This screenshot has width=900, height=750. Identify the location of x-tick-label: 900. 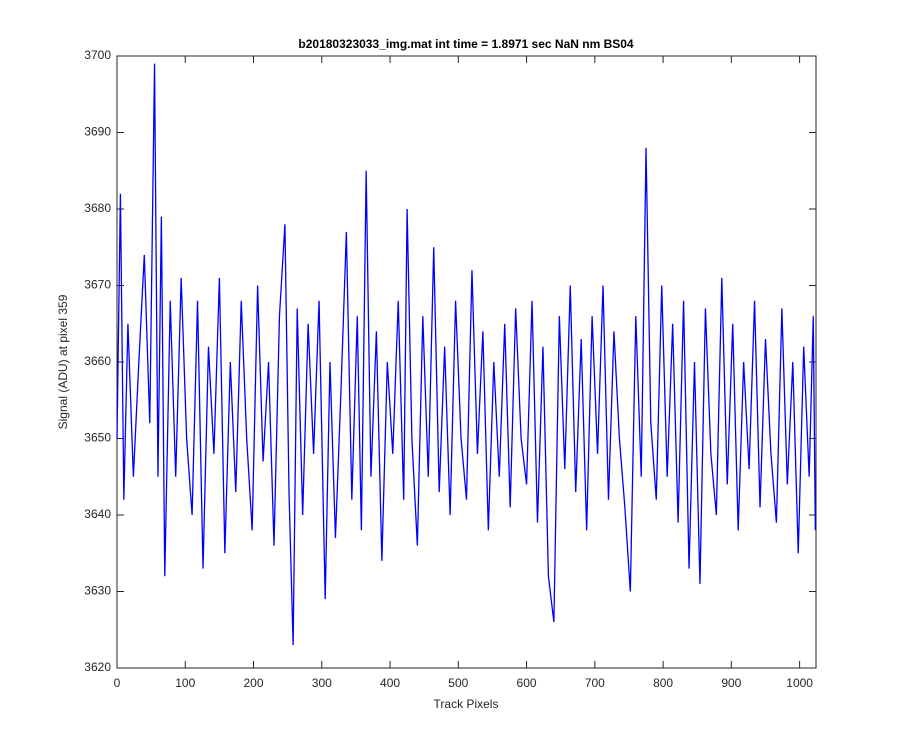
(731, 683).